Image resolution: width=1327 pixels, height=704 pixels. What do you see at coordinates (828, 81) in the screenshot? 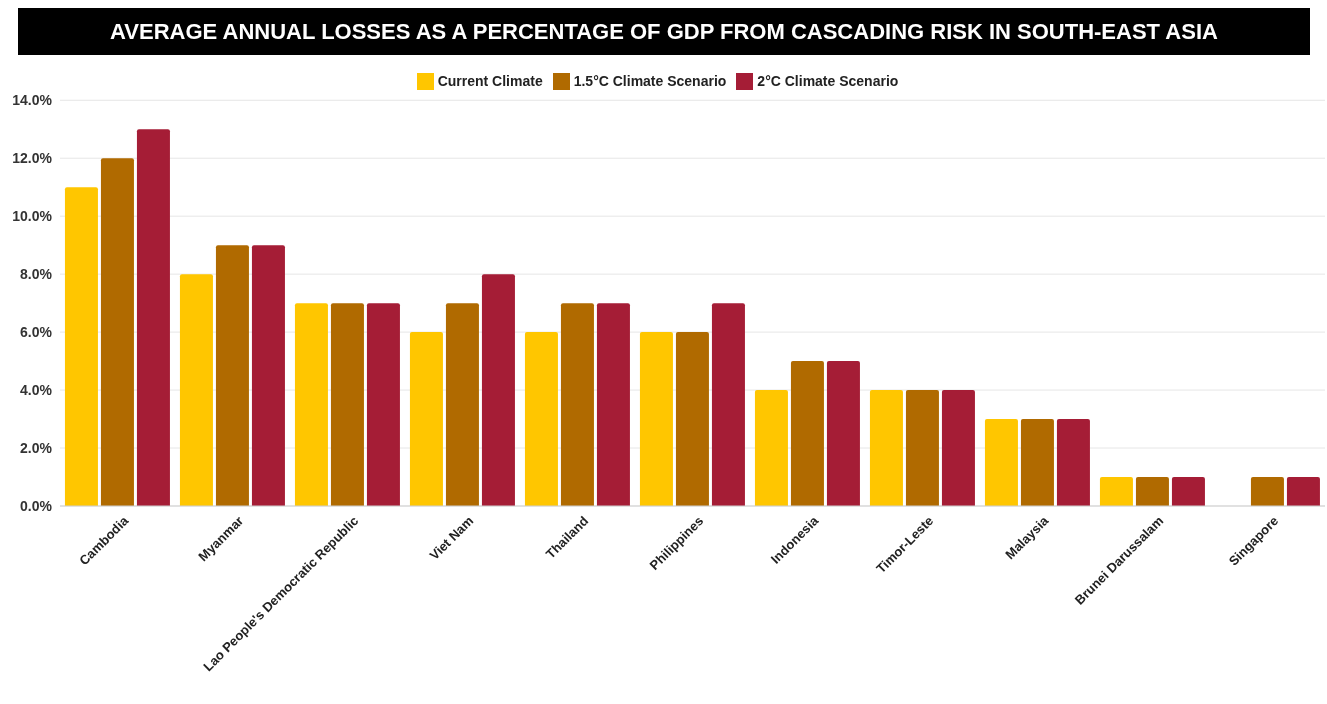
I see `legend-label: 2°C Climate Scenario` at bounding box center [828, 81].